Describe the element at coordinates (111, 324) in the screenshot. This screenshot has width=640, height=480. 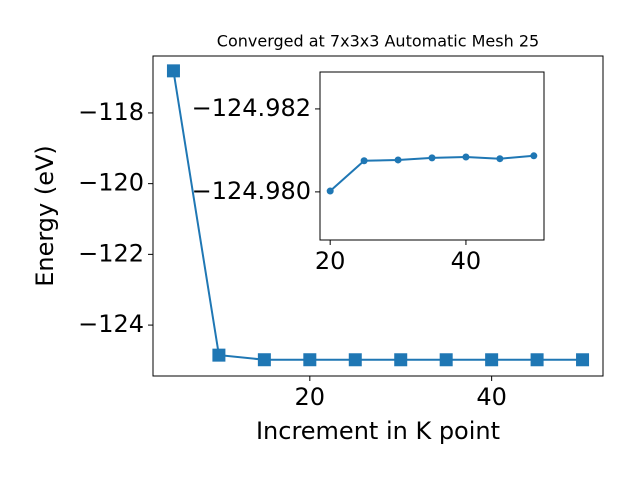
I see `y-tick-label: −124` at that location.